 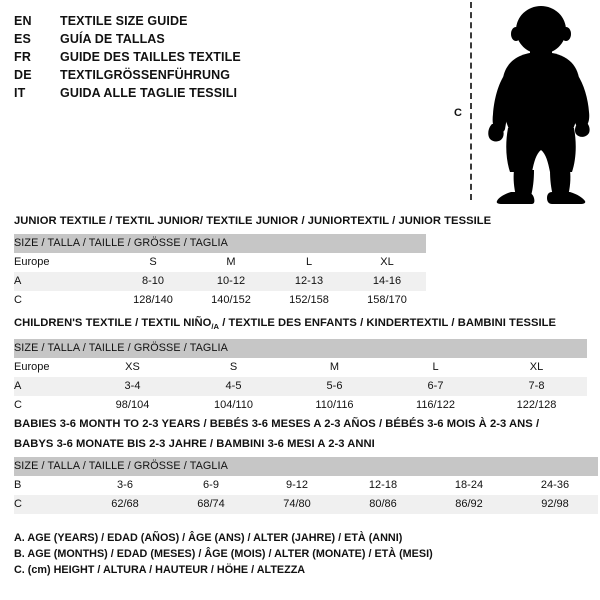 I want to click on children-heading-pre: CHILDREN'S TEXTILE / TEXTIL NIÑO, so click(x=113, y=323).